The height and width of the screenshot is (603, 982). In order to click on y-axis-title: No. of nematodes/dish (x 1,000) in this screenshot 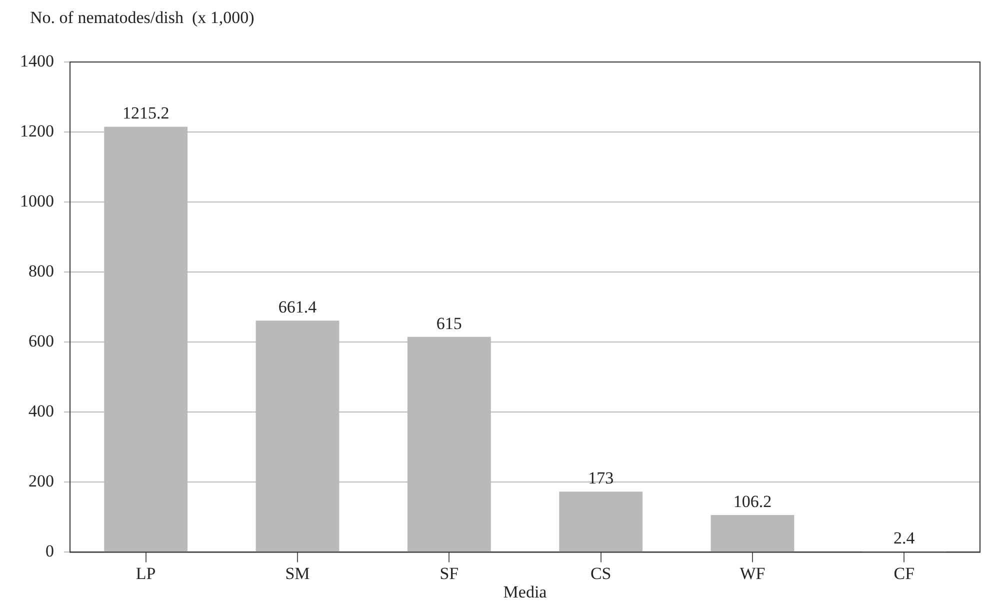, I will do `click(142, 18)`.